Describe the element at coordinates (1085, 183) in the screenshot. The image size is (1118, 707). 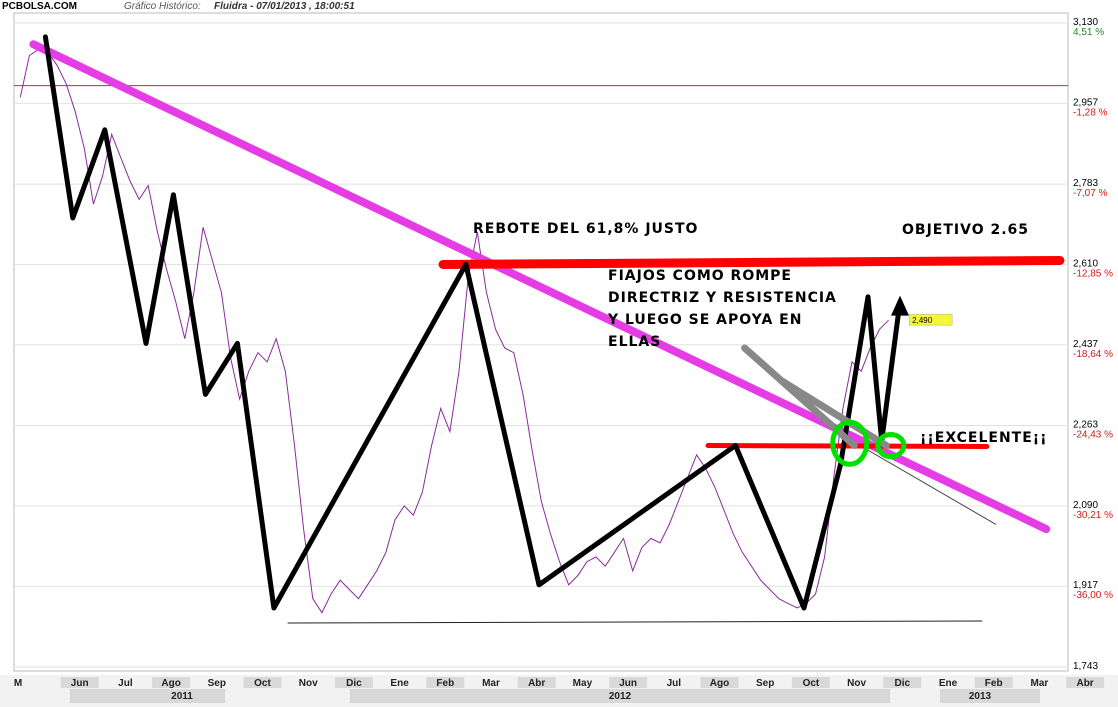
I see `y-tick-label: 2,783` at that location.